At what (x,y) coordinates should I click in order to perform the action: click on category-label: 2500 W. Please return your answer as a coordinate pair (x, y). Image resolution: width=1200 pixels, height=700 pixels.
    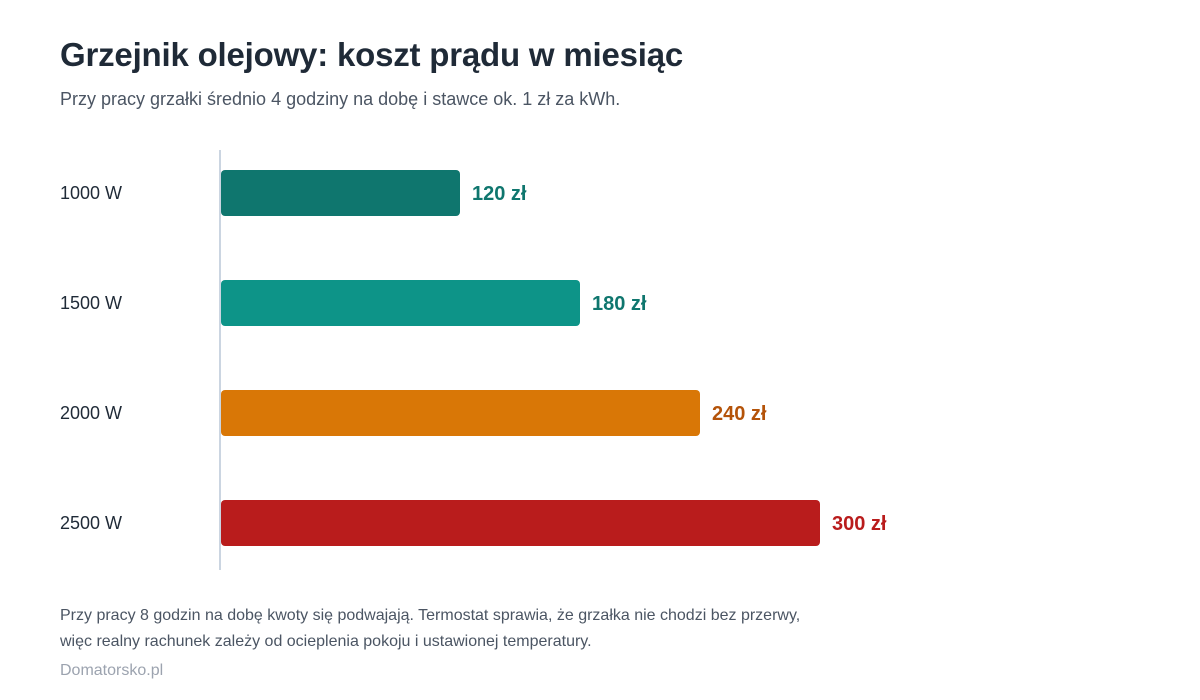
    Looking at the image, I should click on (91, 523).